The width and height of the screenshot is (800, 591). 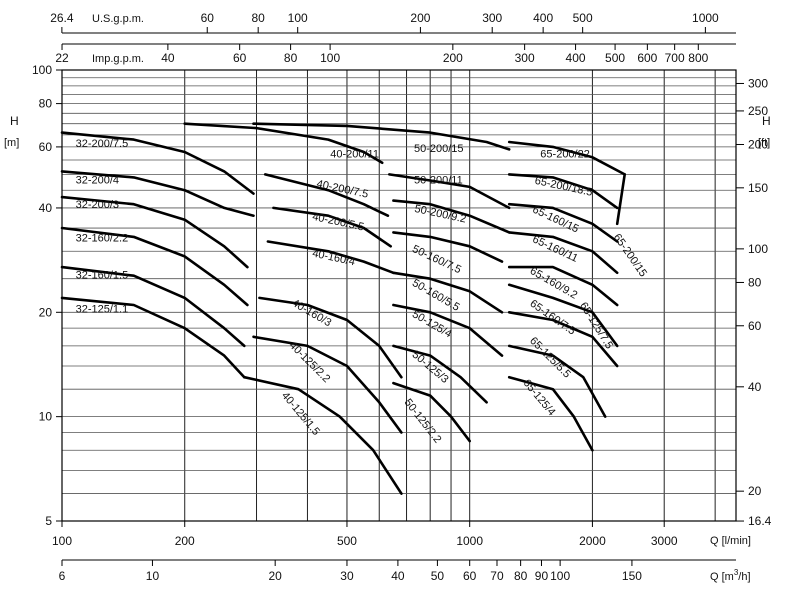 What do you see at coordinates (46, 312) in the screenshot?
I see `h-m-tick-label: 20` at bounding box center [46, 312].